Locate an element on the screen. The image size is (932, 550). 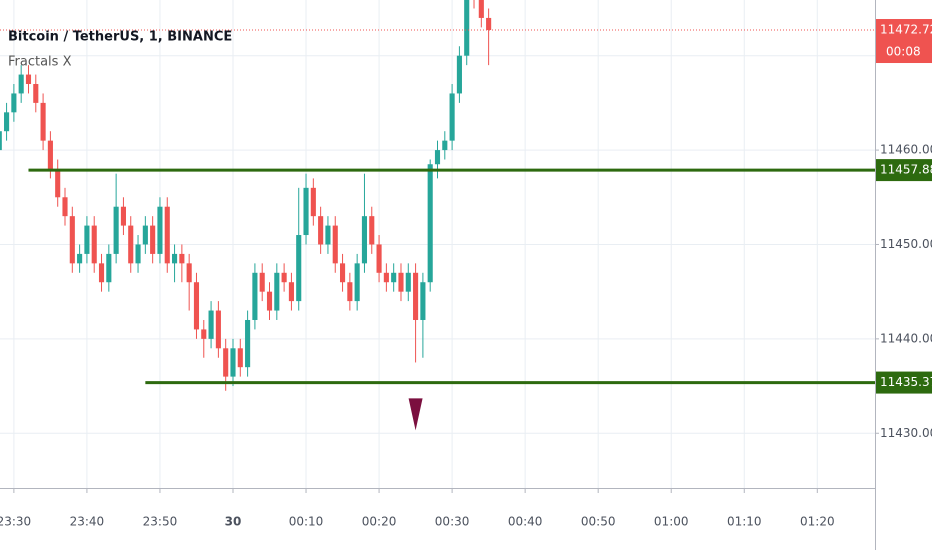
y-tick-label: 11430.00 is located at coordinates (906, 433).